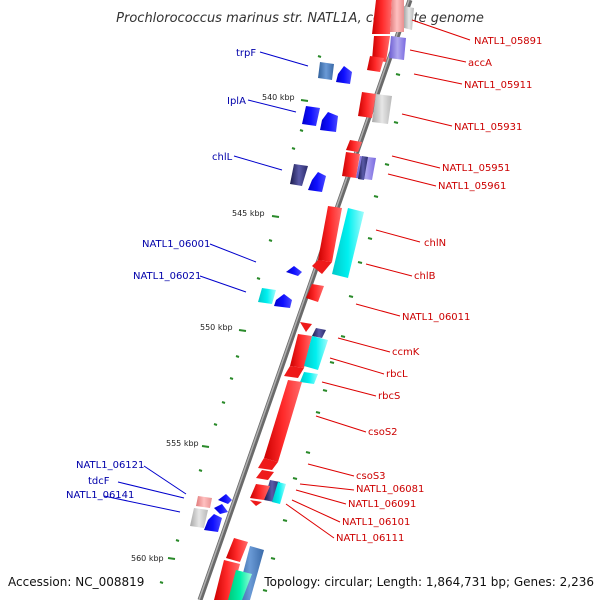 This screenshot has height=600, width=600. What do you see at coordinates (99, 481) in the screenshot?
I see `label-tdcF: tdcF` at bounding box center [99, 481].